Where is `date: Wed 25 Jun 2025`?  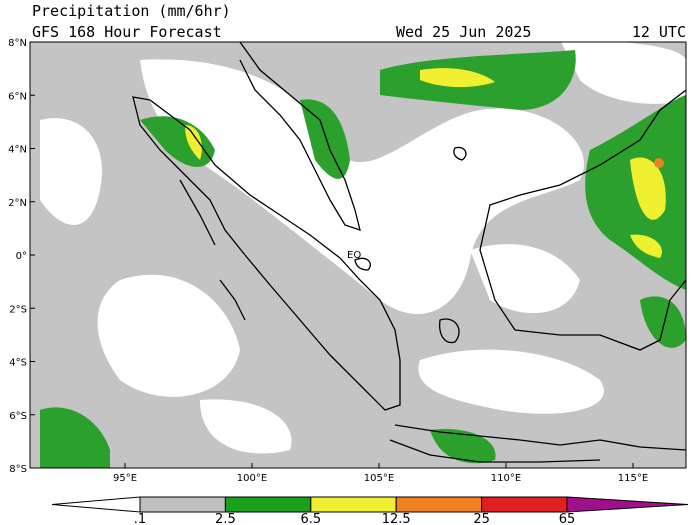
date: Wed 25 Jun 2025 is located at coordinates (463, 32).